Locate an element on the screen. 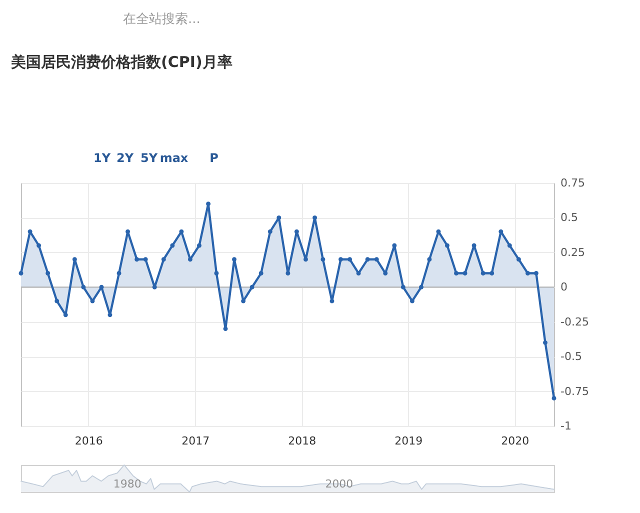  x-tick-label: 2000 is located at coordinates (339, 484).